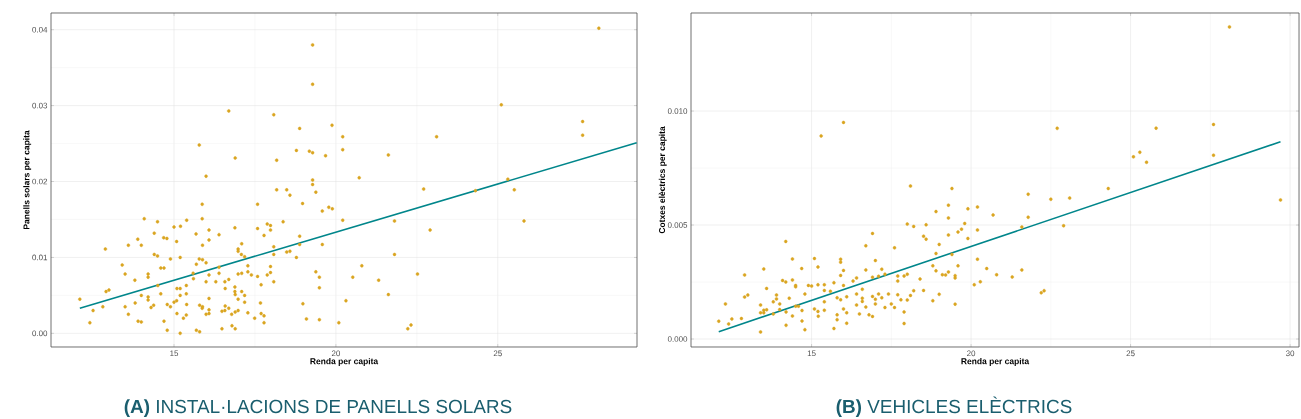  I want to click on text: (B) VEHICLES ELÈCTRICS, so click(954, 406).